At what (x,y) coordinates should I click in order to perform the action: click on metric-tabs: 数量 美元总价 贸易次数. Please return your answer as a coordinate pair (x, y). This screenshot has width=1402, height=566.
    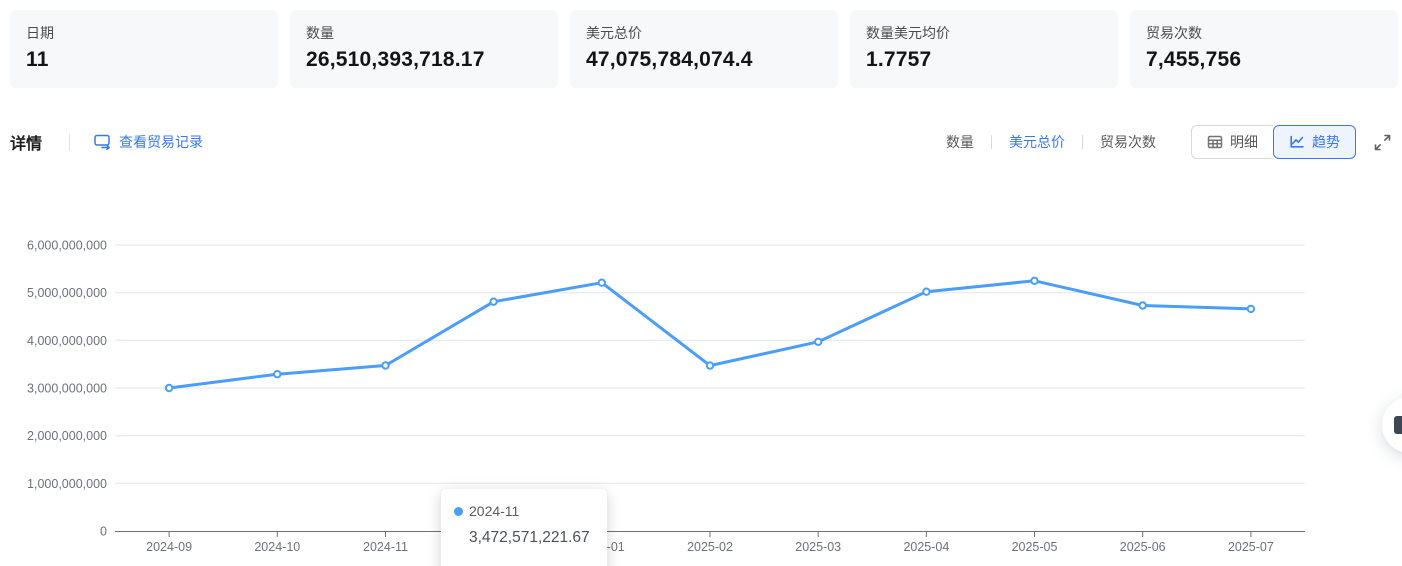
    Looking at the image, I should click on (1051, 142).